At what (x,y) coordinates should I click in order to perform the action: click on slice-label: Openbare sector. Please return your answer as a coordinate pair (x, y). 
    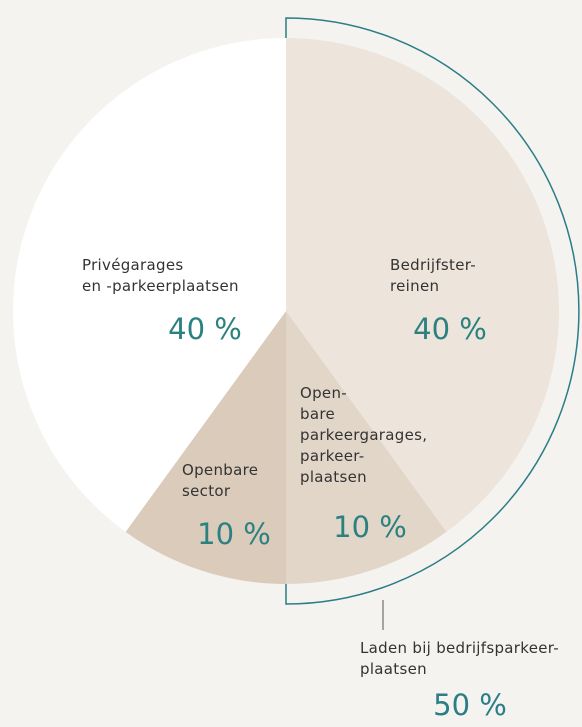
    Looking at the image, I should click on (220, 480).